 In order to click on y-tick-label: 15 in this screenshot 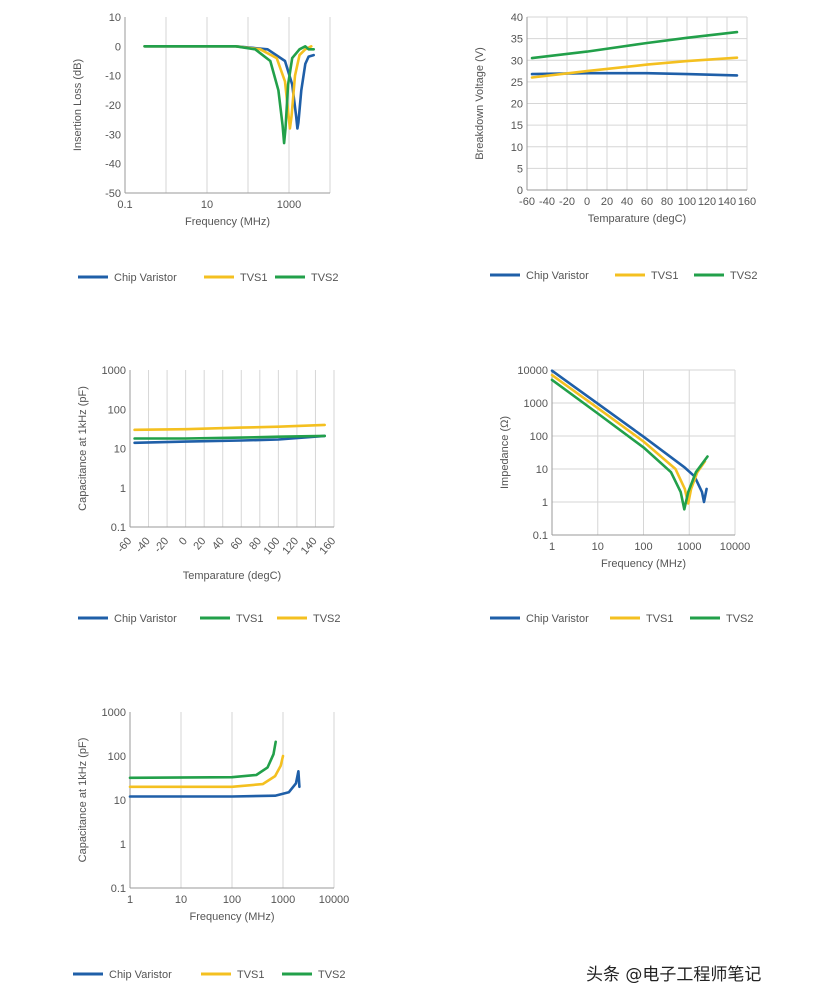, I will do `click(517, 126)`.